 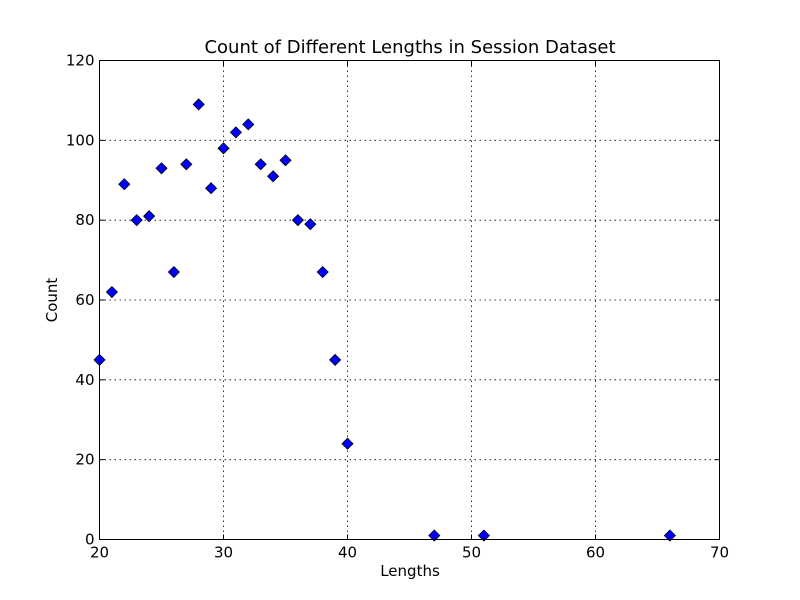 What do you see at coordinates (99, 553) in the screenshot?
I see `x-tick-label: 20` at bounding box center [99, 553].